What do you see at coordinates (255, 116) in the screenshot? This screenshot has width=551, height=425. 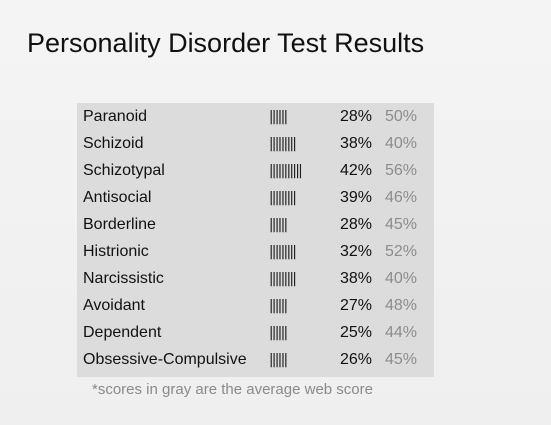 I see `table-row: Paranoid |||||| 28% 50%` at bounding box center [255, 116].